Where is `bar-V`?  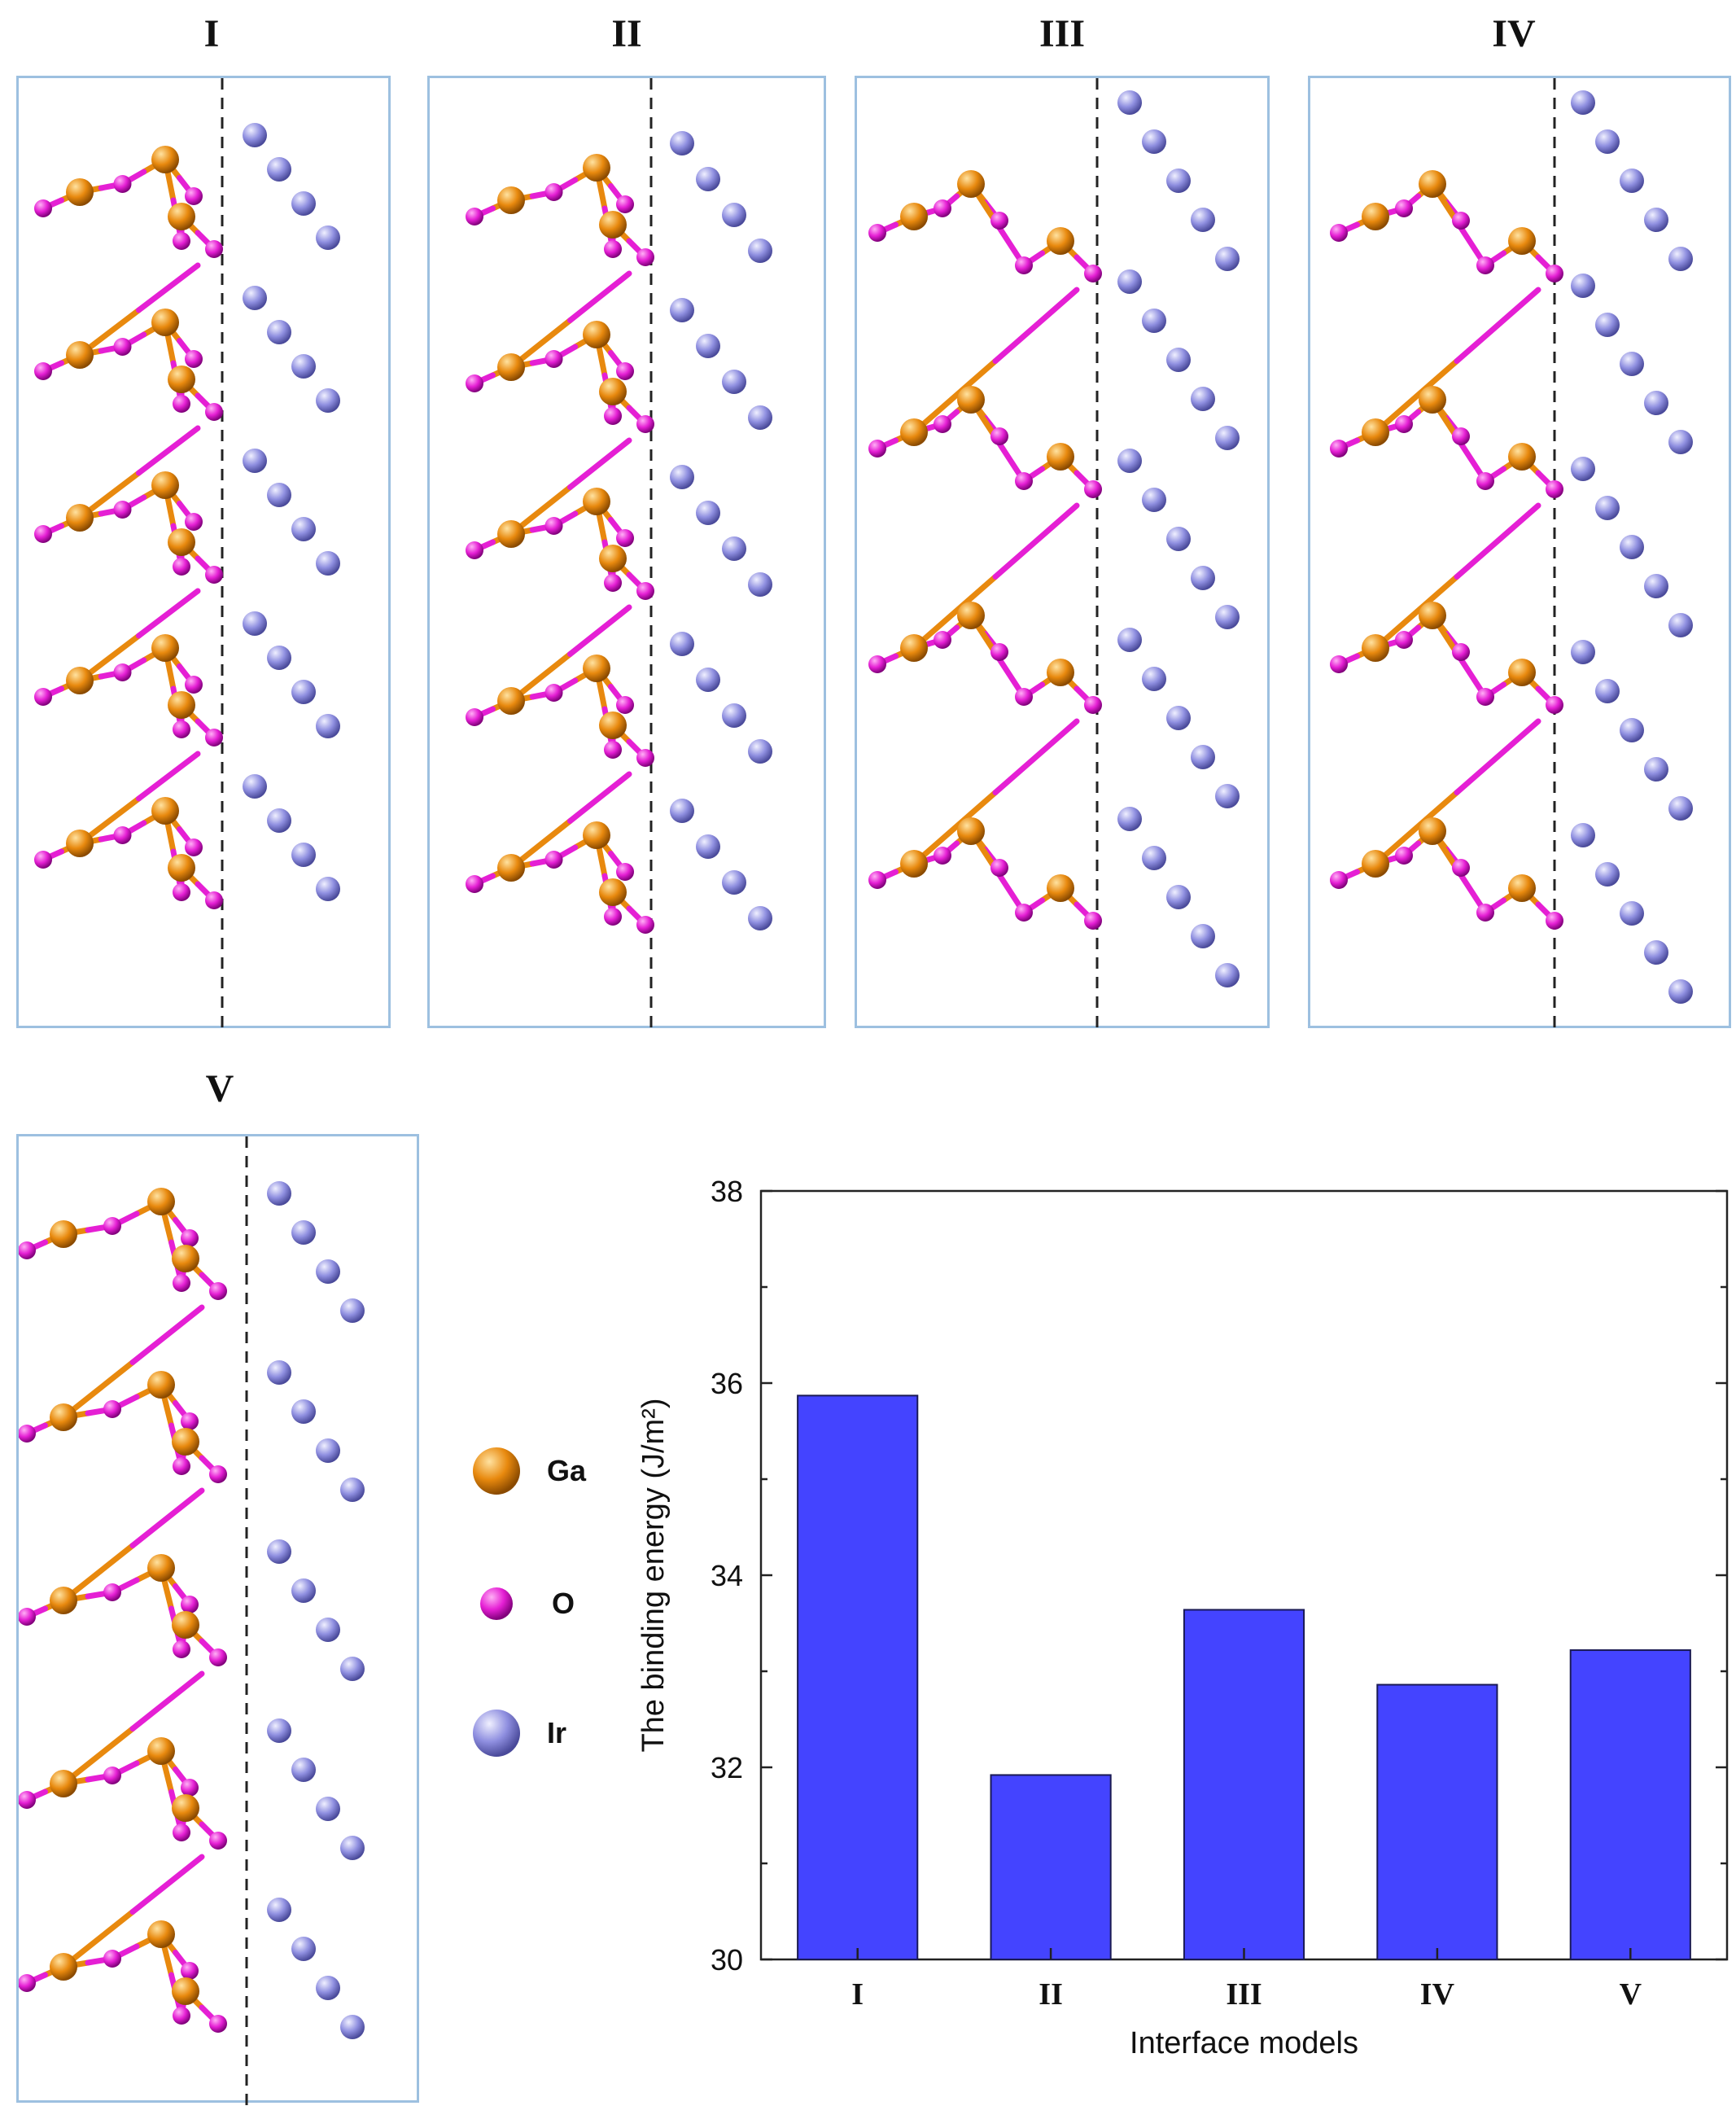
bar-V is located at coordinates (1630, 1805).